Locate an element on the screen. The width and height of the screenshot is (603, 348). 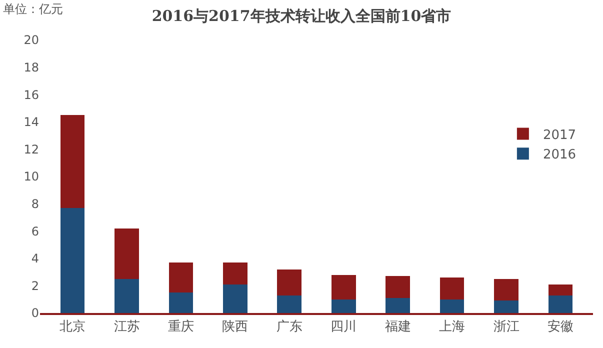
y-tick-label: 10 is located at coordinates (31, 177).